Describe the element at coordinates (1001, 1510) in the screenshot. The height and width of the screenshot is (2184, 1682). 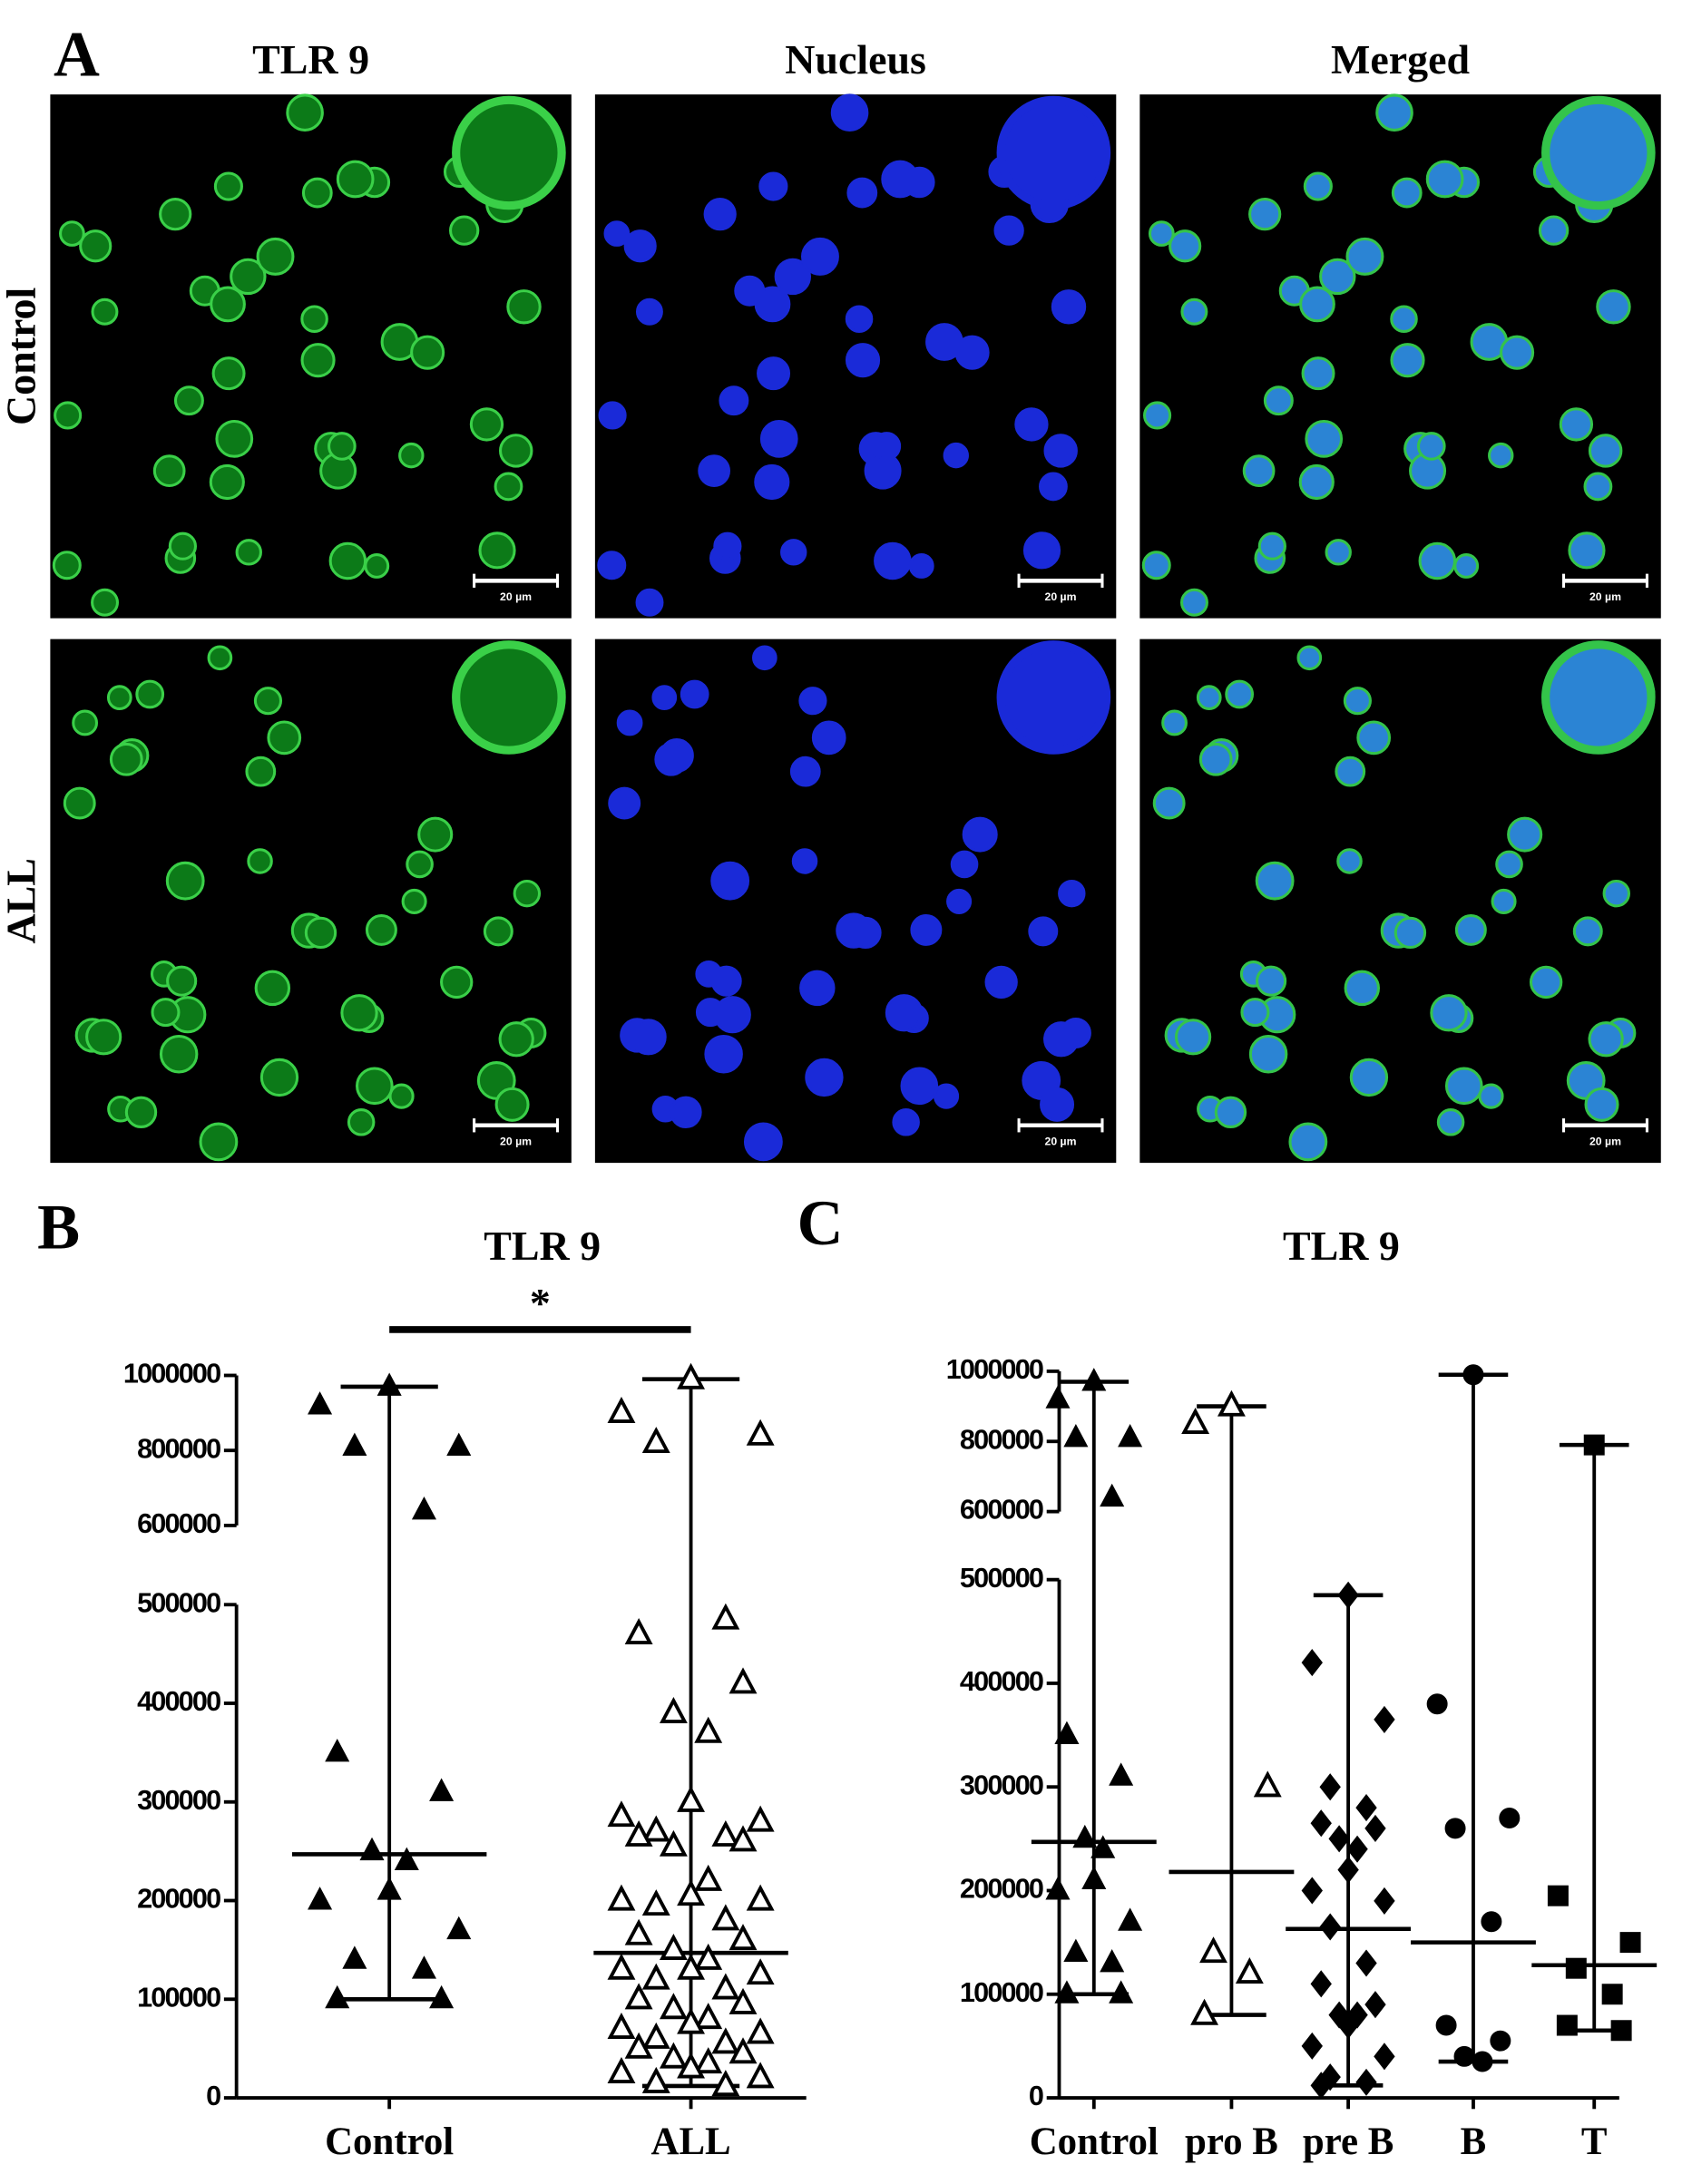
I see `y-tick-label: 600000` at that location.